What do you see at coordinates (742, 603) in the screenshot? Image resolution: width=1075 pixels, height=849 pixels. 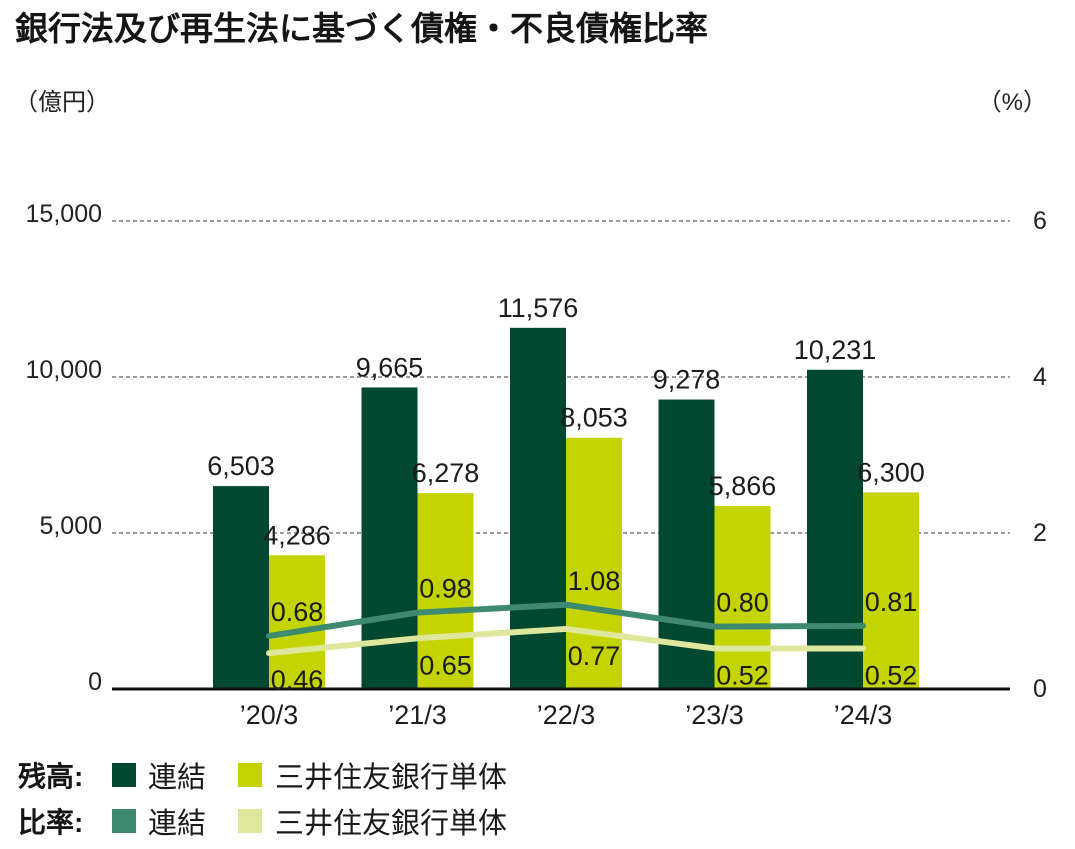 I see `ratio-value-label: 0.80` at bounding box center [742, 603].